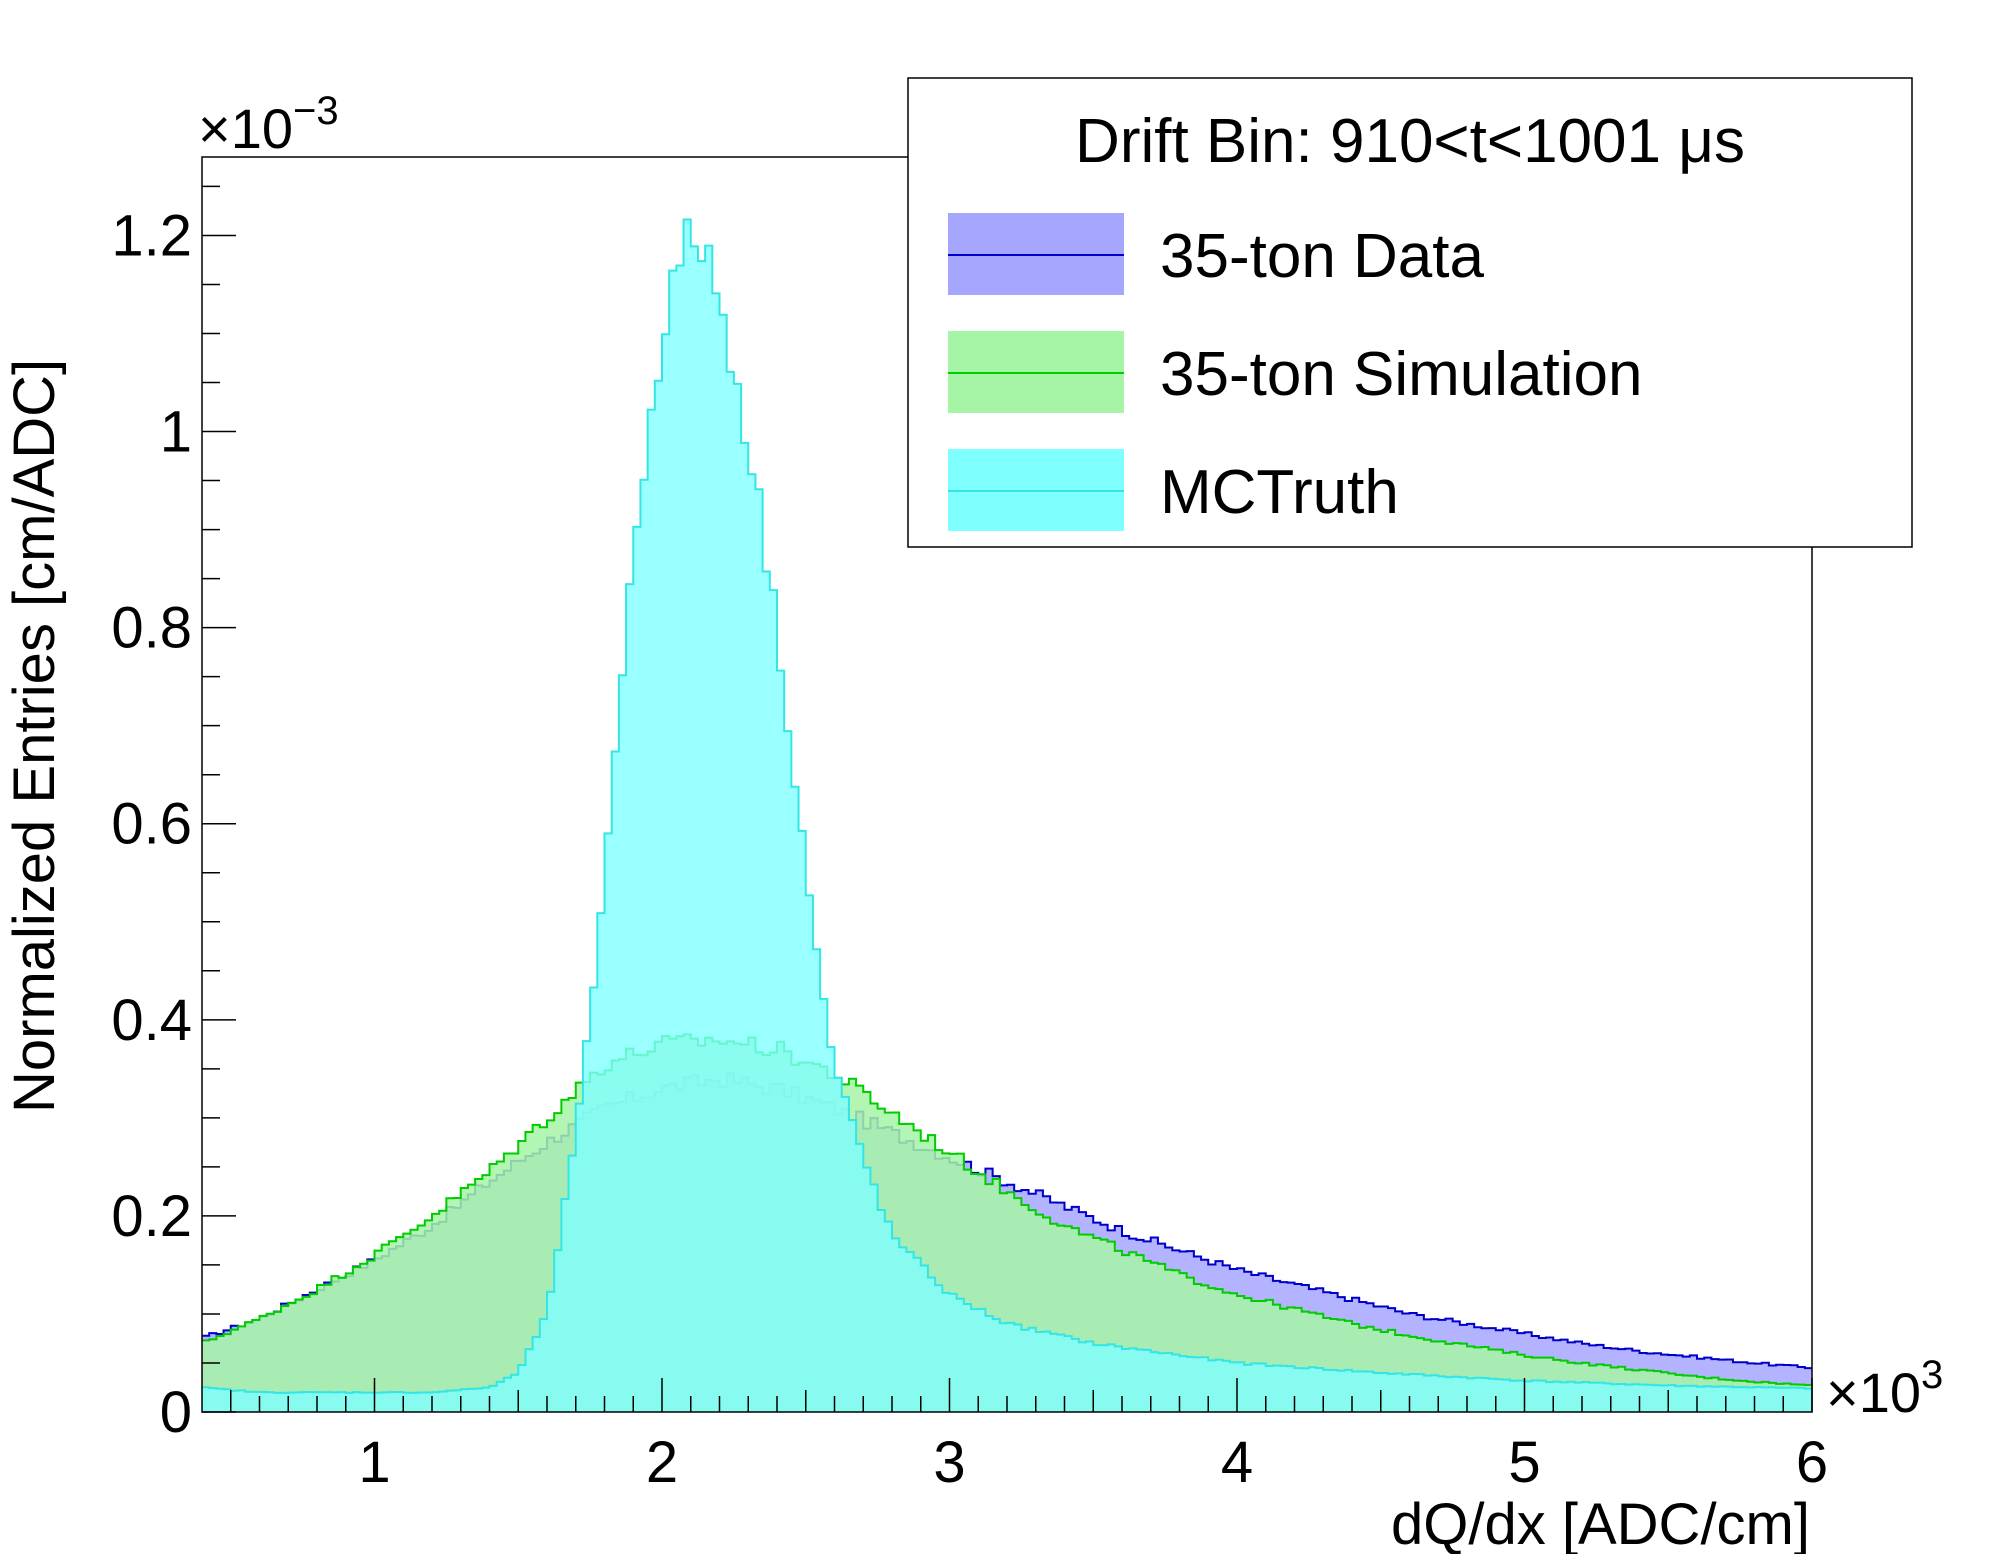 The image size is (1998, 1554). I want to click on y-tick-label: 0.8, so click(151, 628).